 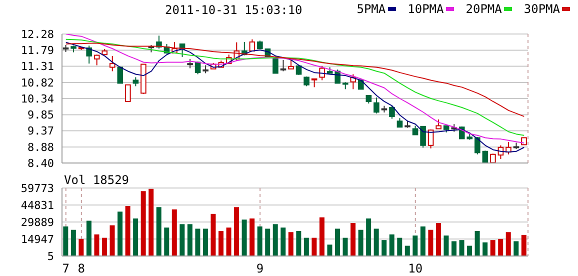 I want to click on y-tick-label: 10.82, so click(x=37, y=83).